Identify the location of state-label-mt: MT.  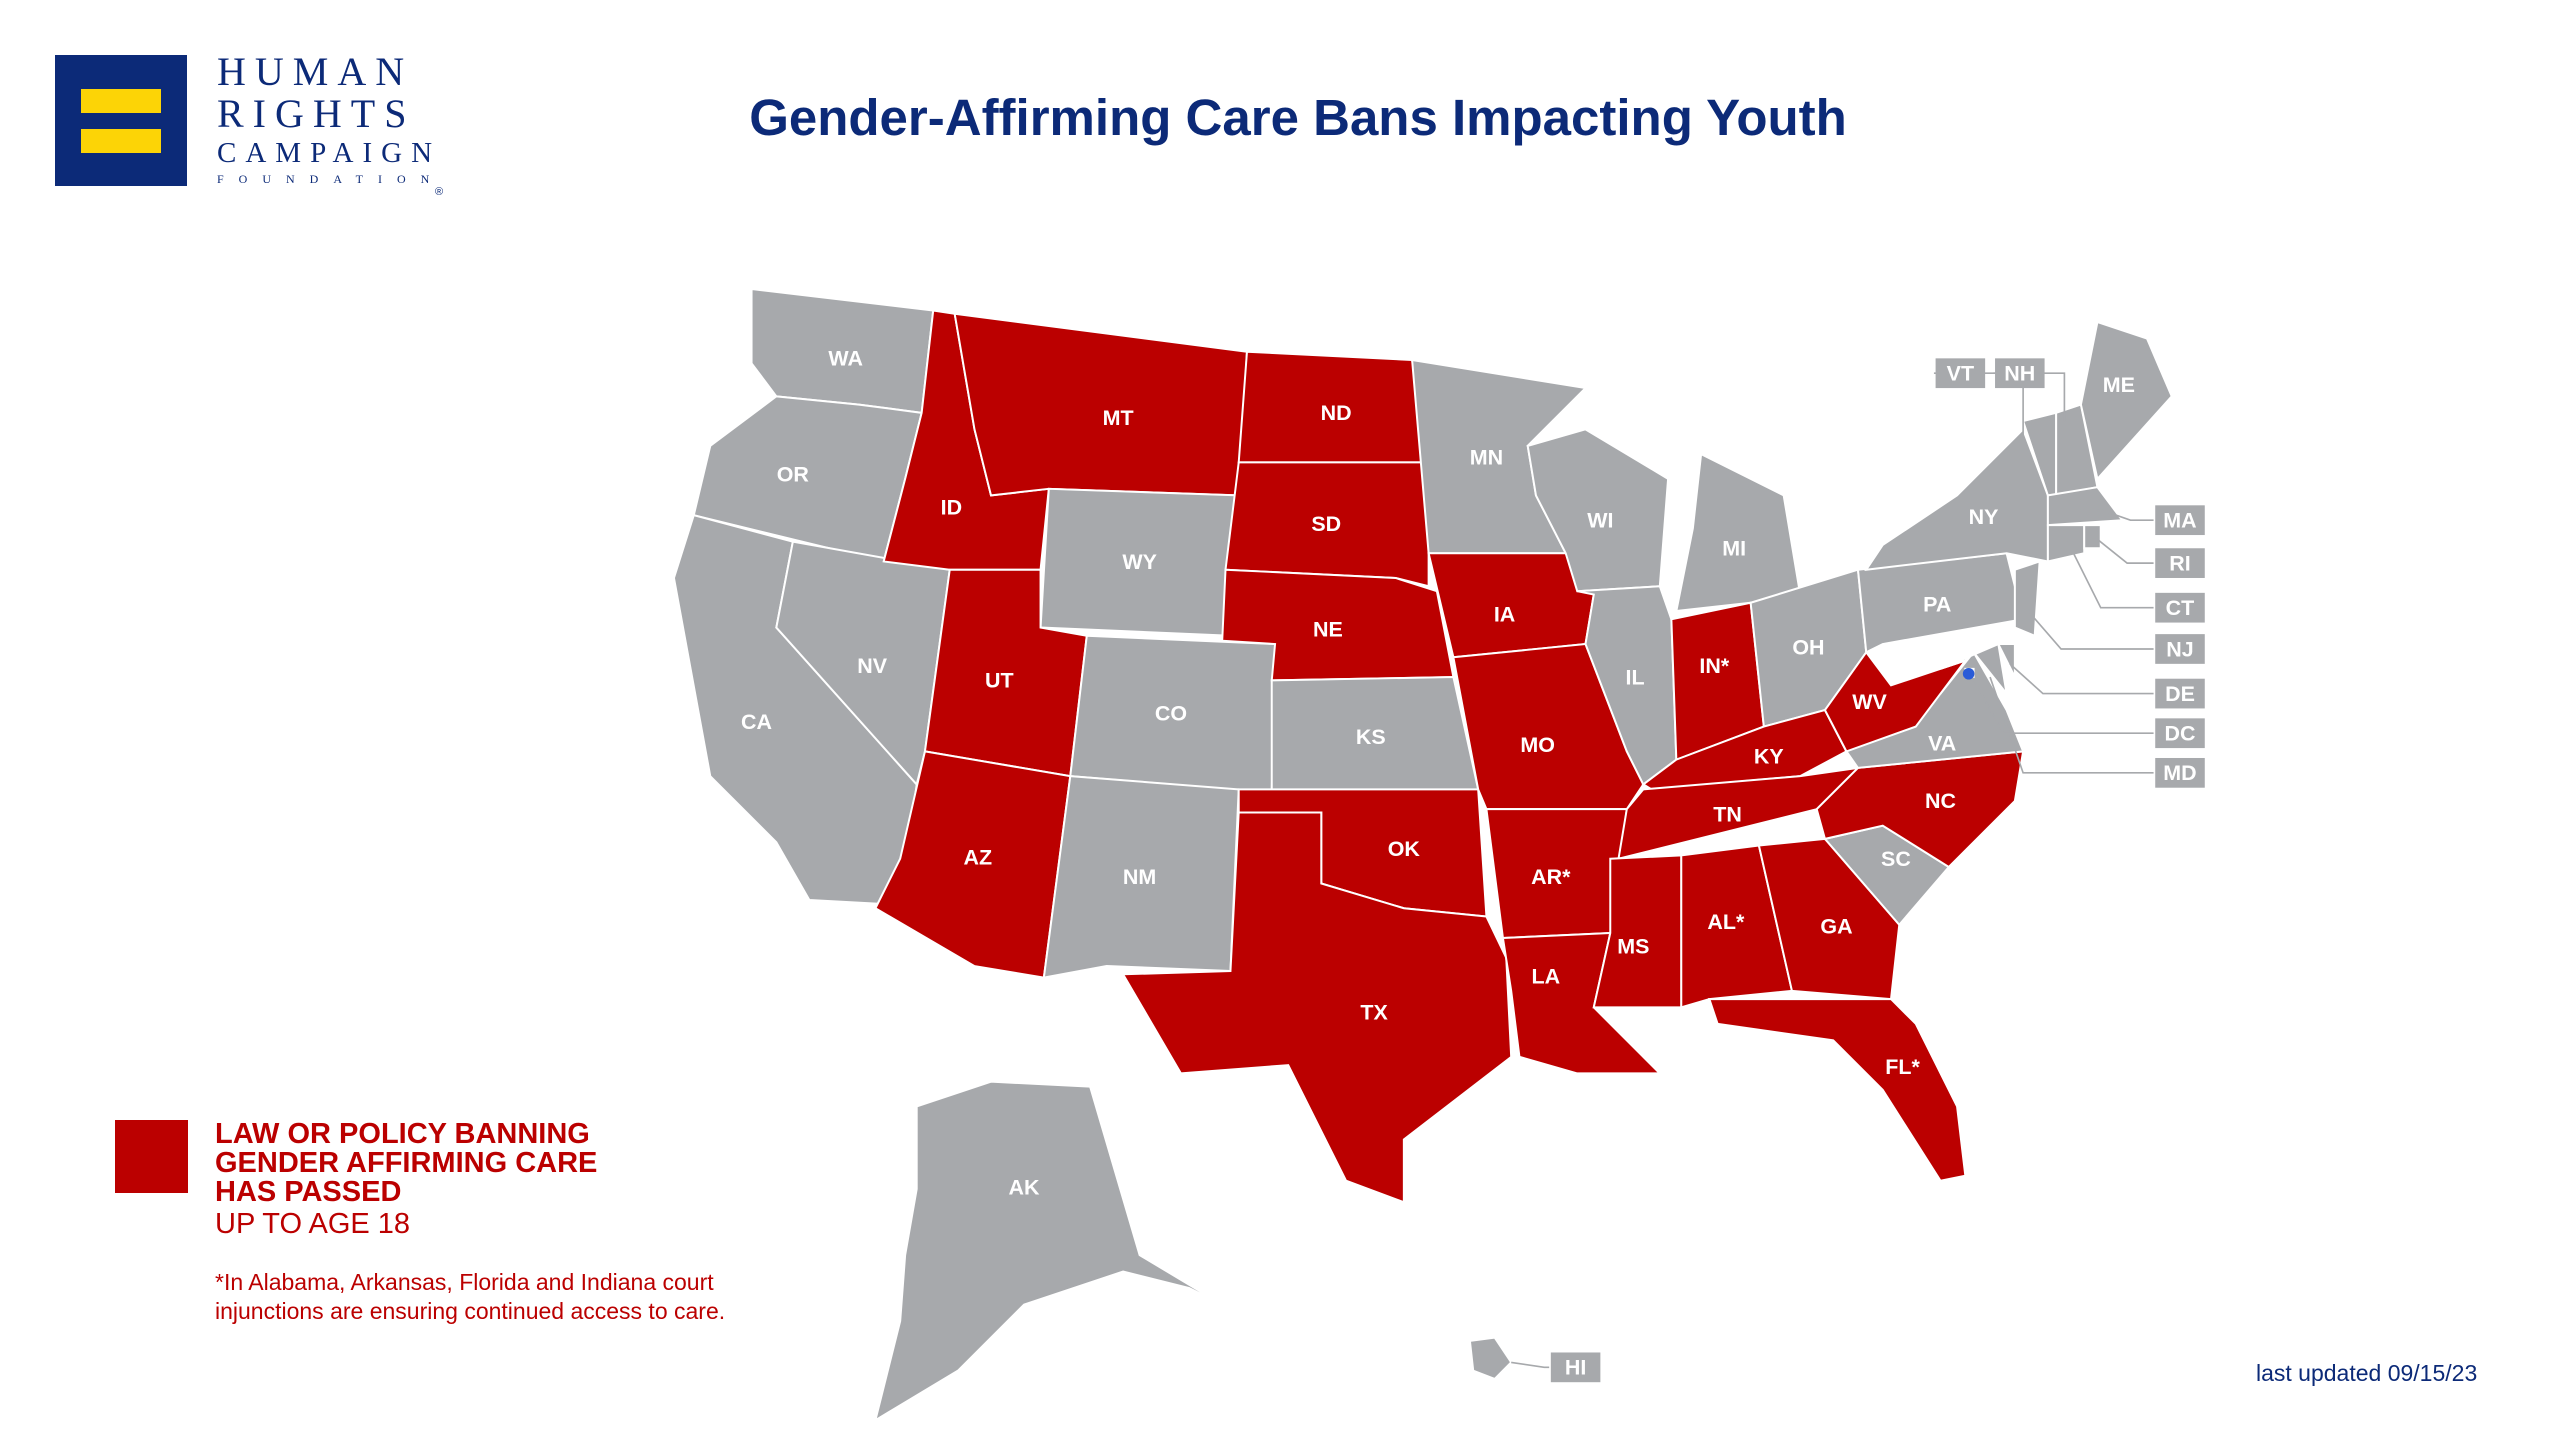
(1118, 418).